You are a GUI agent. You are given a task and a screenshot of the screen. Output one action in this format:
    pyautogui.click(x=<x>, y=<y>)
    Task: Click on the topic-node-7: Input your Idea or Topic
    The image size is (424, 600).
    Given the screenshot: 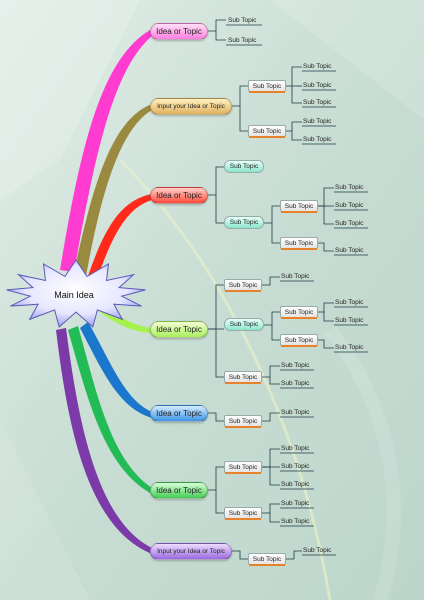 What is the action you would take?
    pyautogui.click(x=191, y=551)
    